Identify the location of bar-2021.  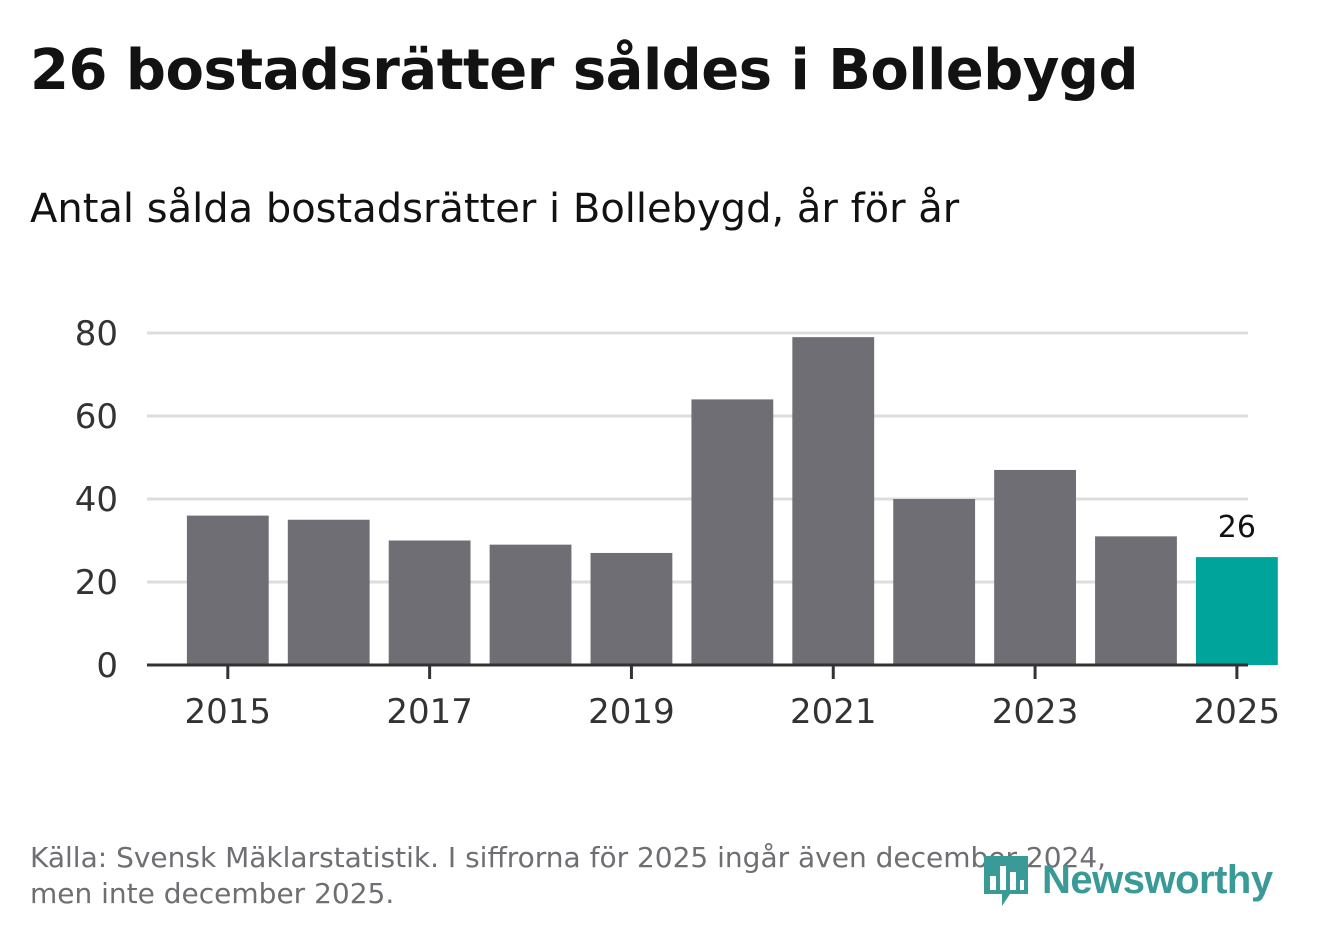
(833, 501).